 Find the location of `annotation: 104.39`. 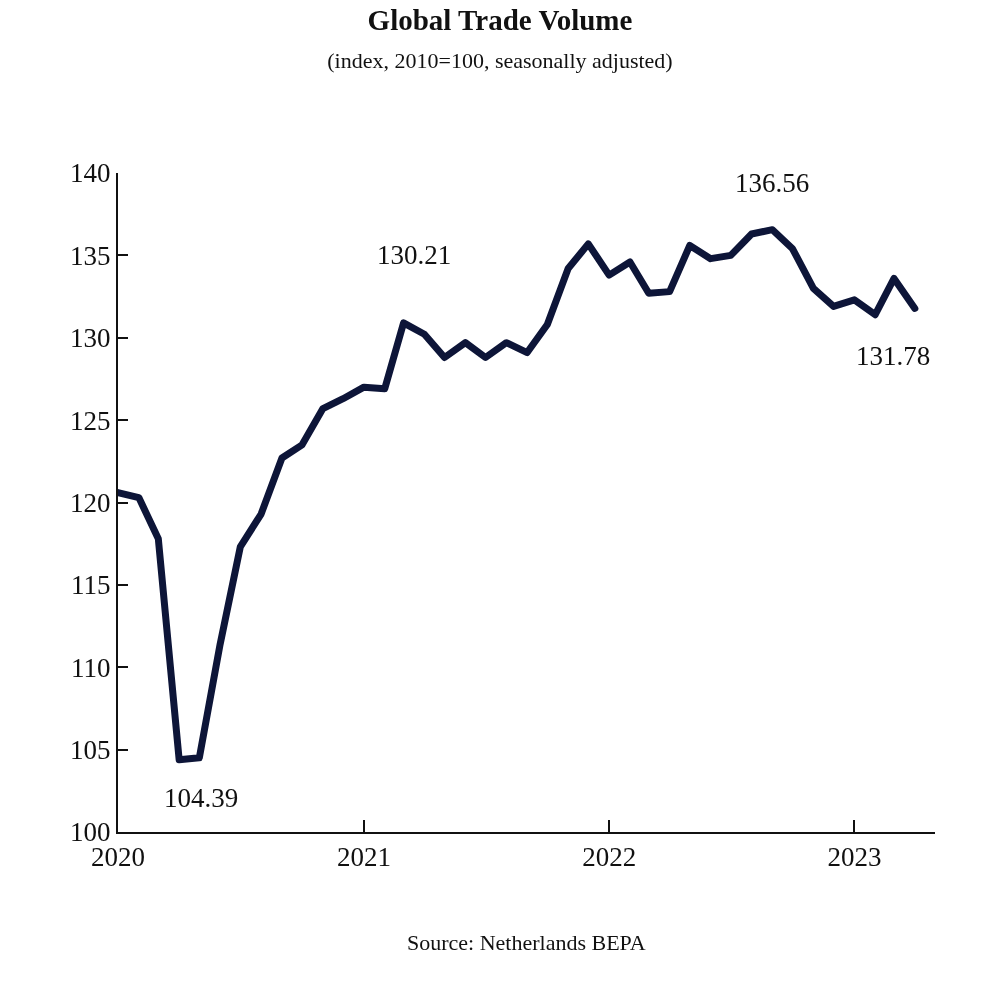

annotation: 104.39 is located at coordinates (201, 798).